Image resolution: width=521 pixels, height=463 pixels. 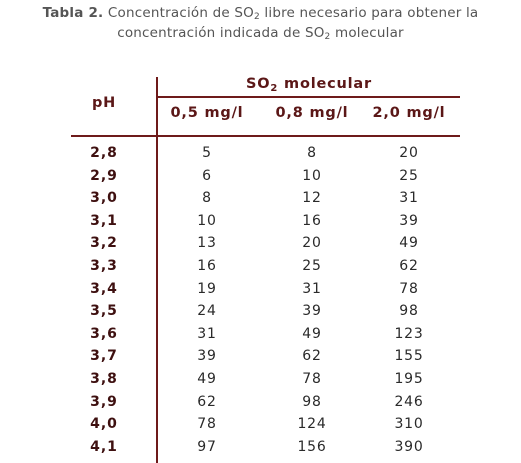 I want to click on caption-line-2: concentración indicada de SO2 molecular, so click(x=260, y=33).